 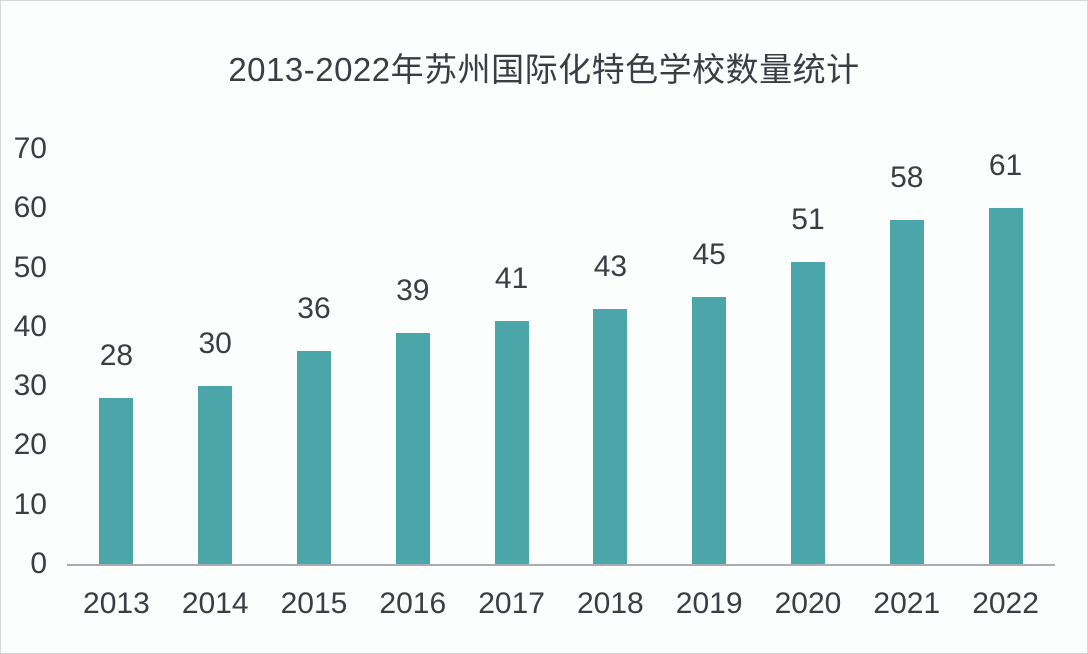 What do you see at coordinates (544, 69) in the screenshot?
I see `chart-title: 2013-2022年苏州国际化特色学校数量统计` at bounding box center [544, 69].